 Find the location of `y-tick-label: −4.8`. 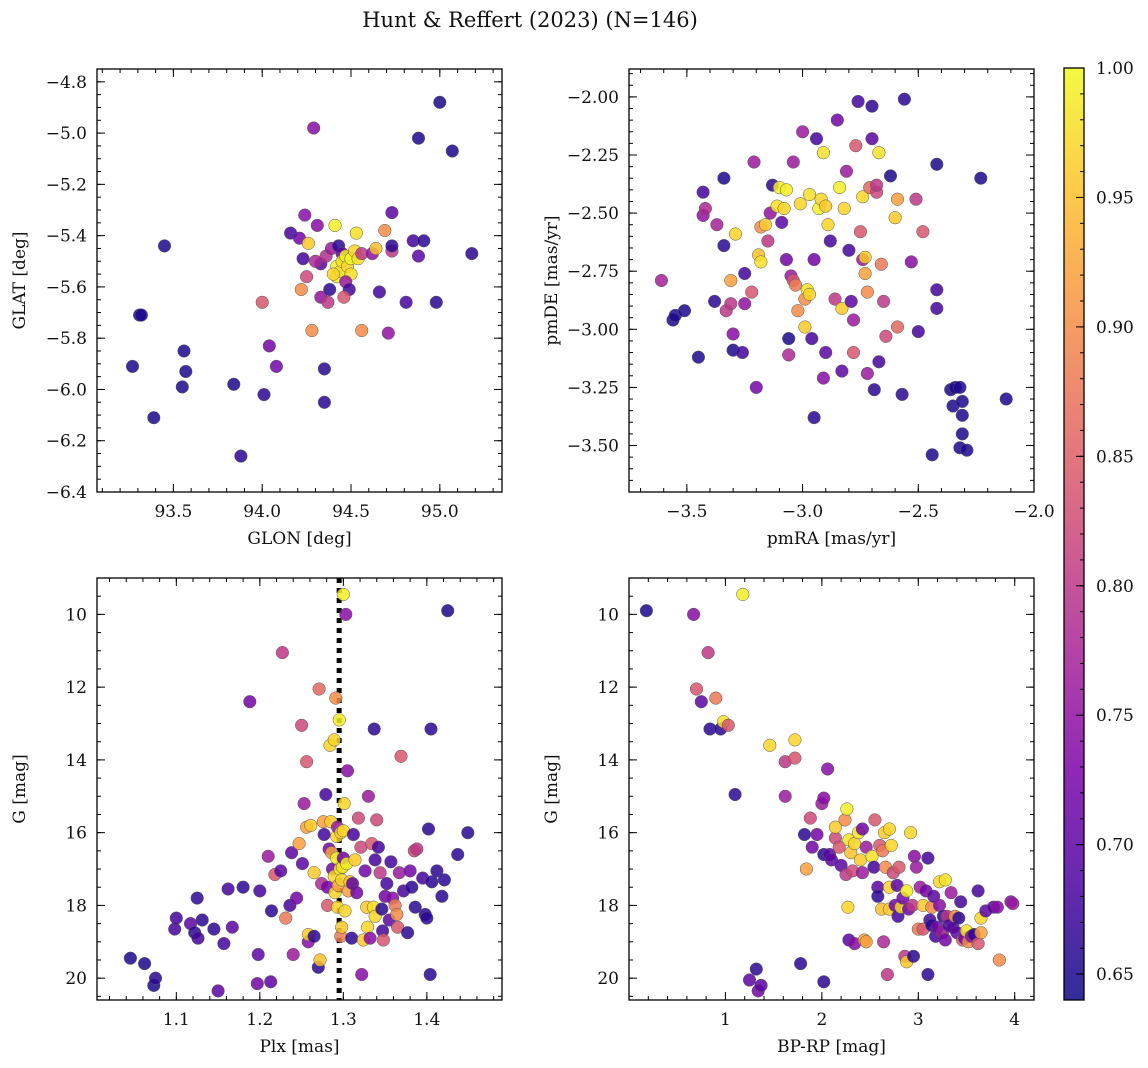

y-tick-label: −4.8 is located at coordinates (66, 83).